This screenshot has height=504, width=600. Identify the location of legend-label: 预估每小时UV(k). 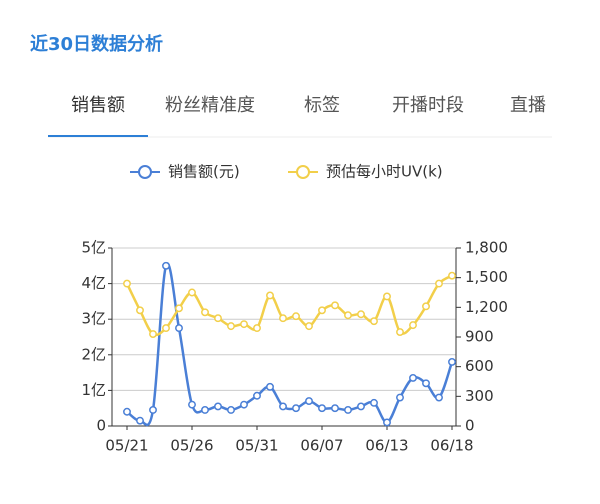
(384, 172).